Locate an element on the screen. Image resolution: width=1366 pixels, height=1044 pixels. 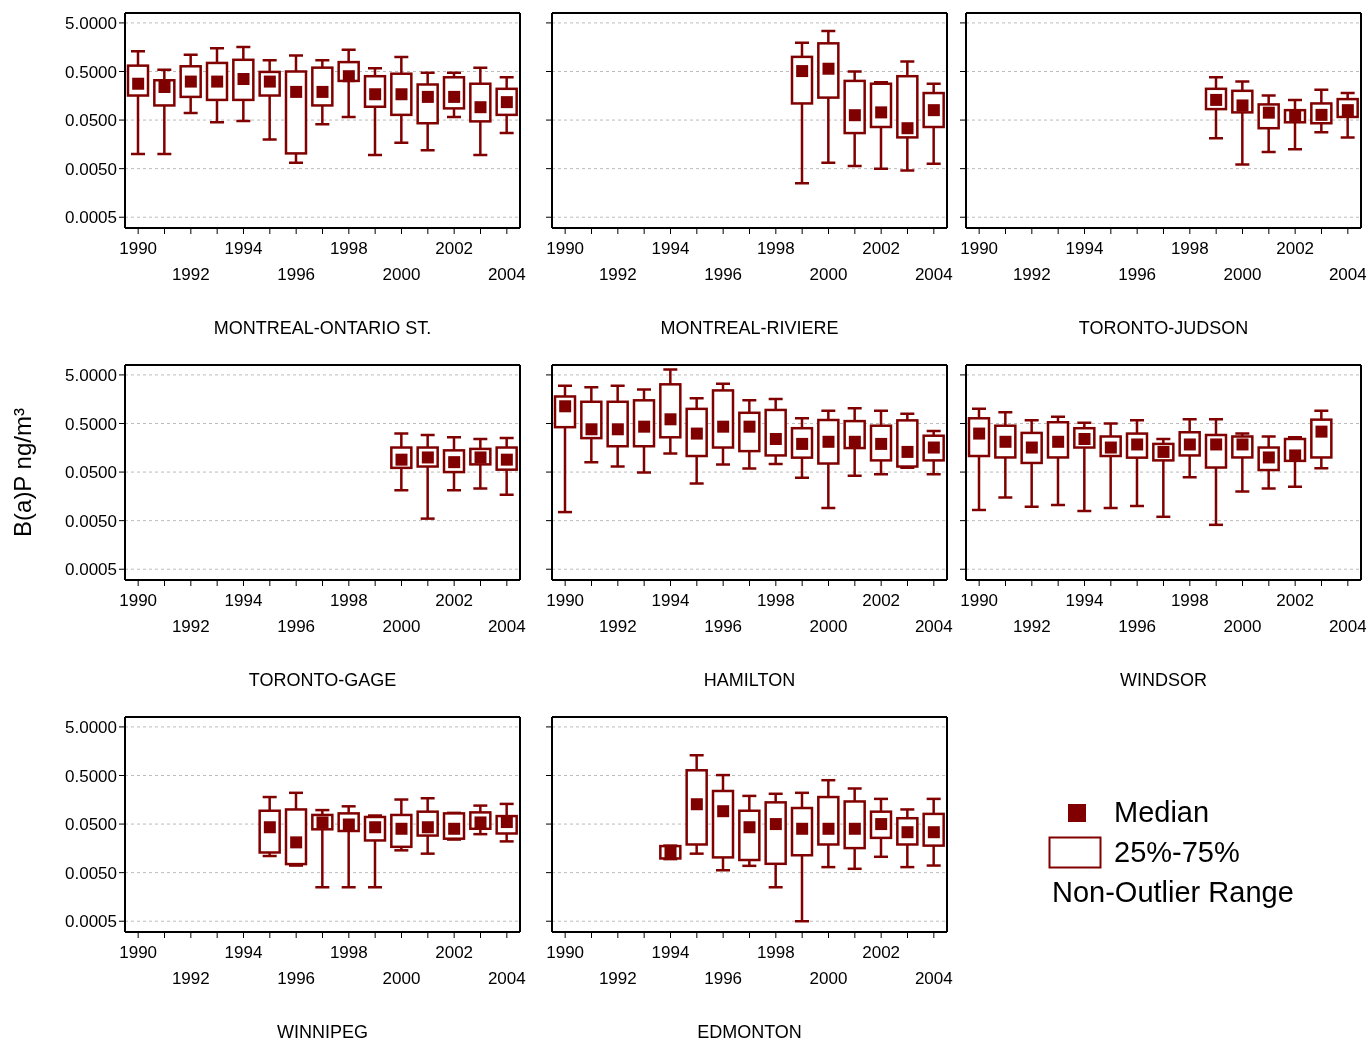
x-axis-title: TORONTO-JUDSON is located at coordinates (1163, 328).